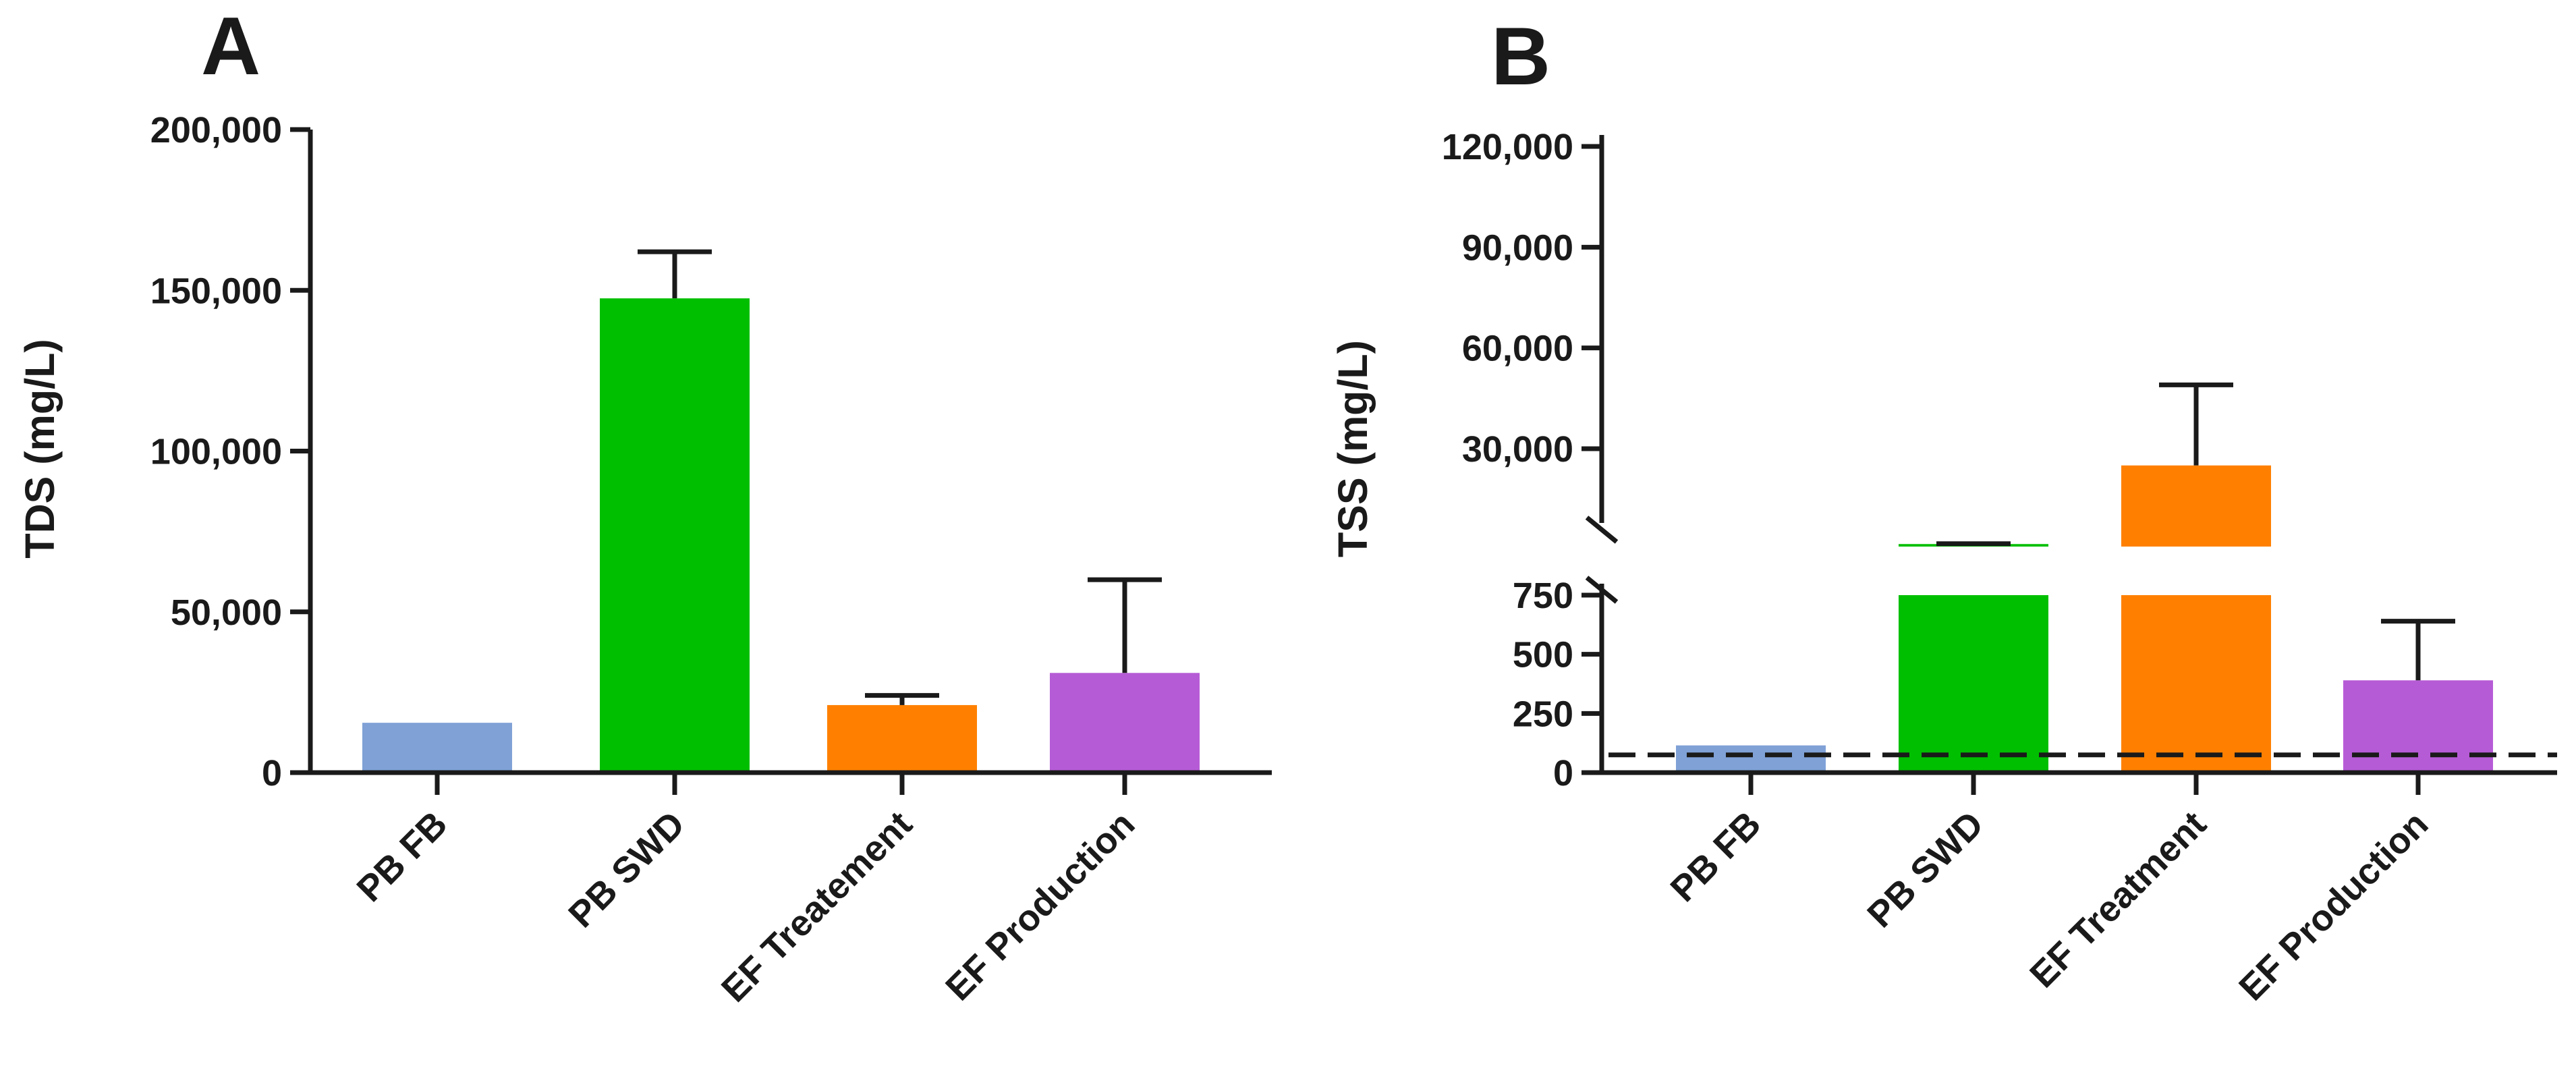 This screenshot has height=1083, width=2576. What do you see at coordinates (1543, 596) in the screenshot?
I see `panel-b-y-tick-label: 750` at bounding box center [1543, 596].